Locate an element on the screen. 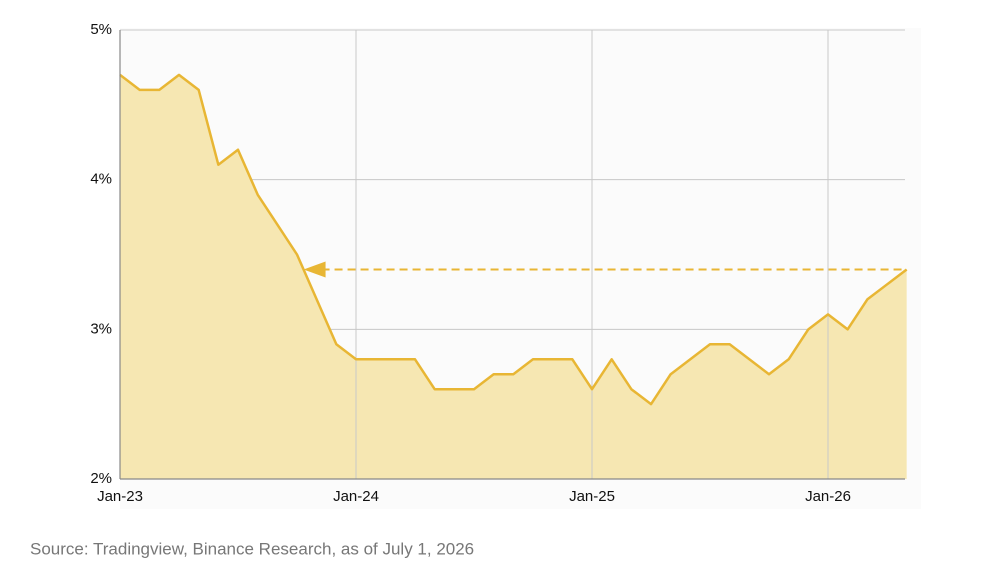 The height and width of the screenshot is (575, 984). y-tick-label: 2% is located at coordinates (101, 478).